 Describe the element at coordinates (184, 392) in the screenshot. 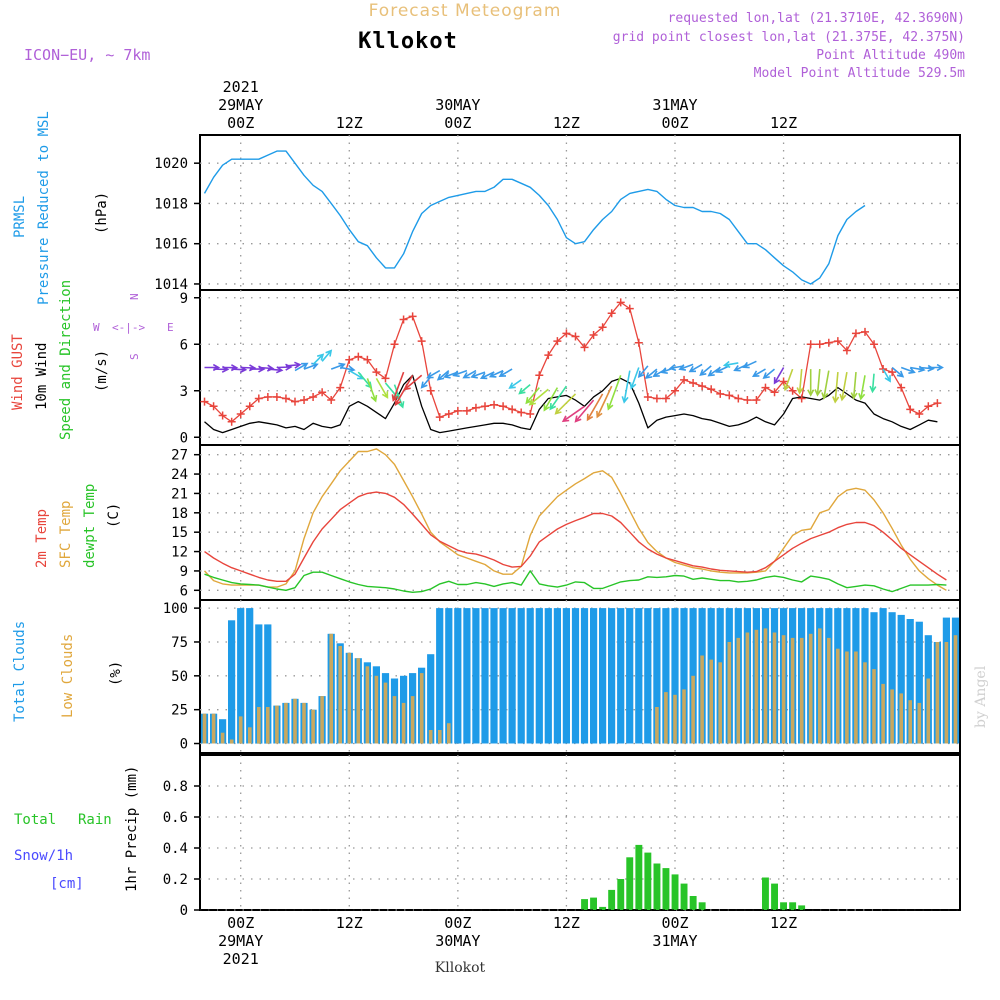

I see `y-tick-label: 3` at that location.